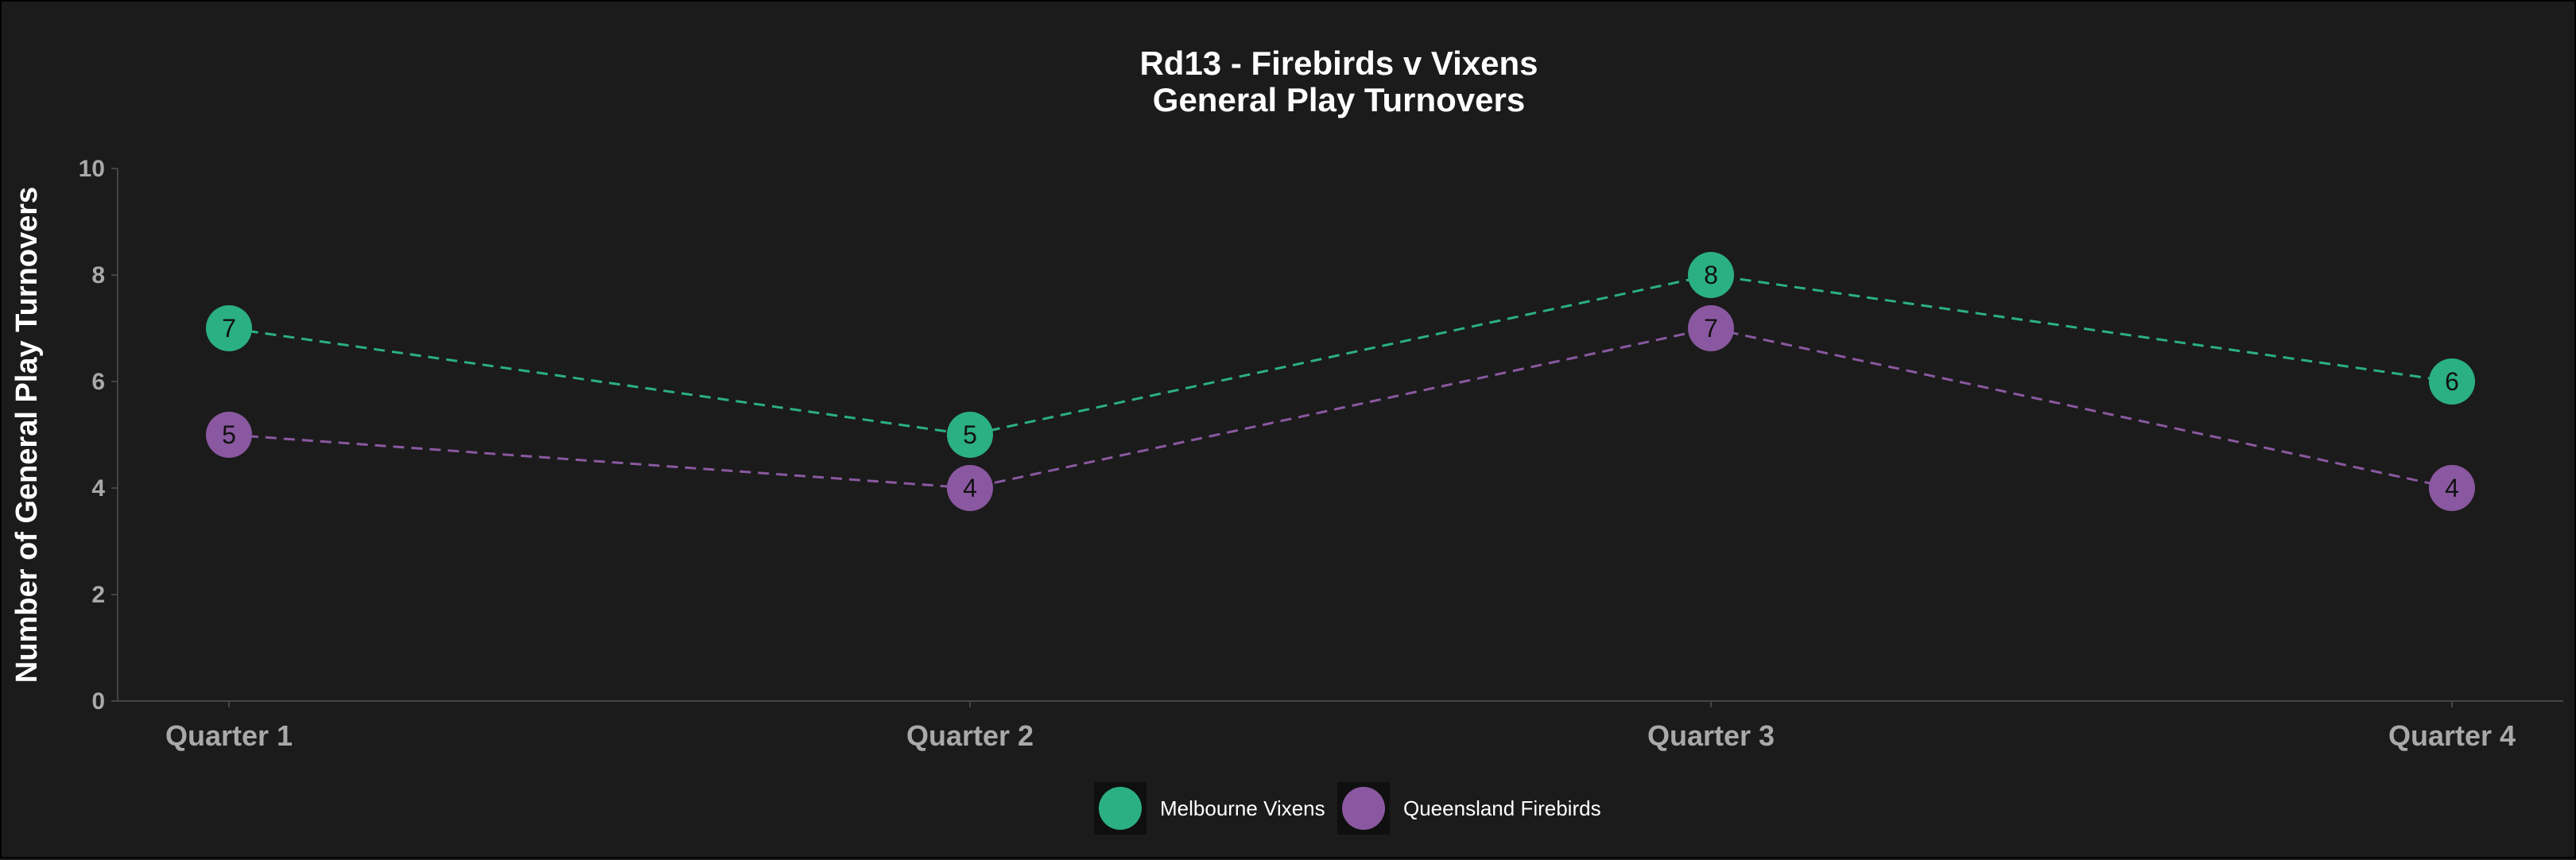 The image size is (2576, 860). Describe the element at coordinates (1243, 808) in the screenshot. I see `legend-label: Melbourne Vixens` at that location.